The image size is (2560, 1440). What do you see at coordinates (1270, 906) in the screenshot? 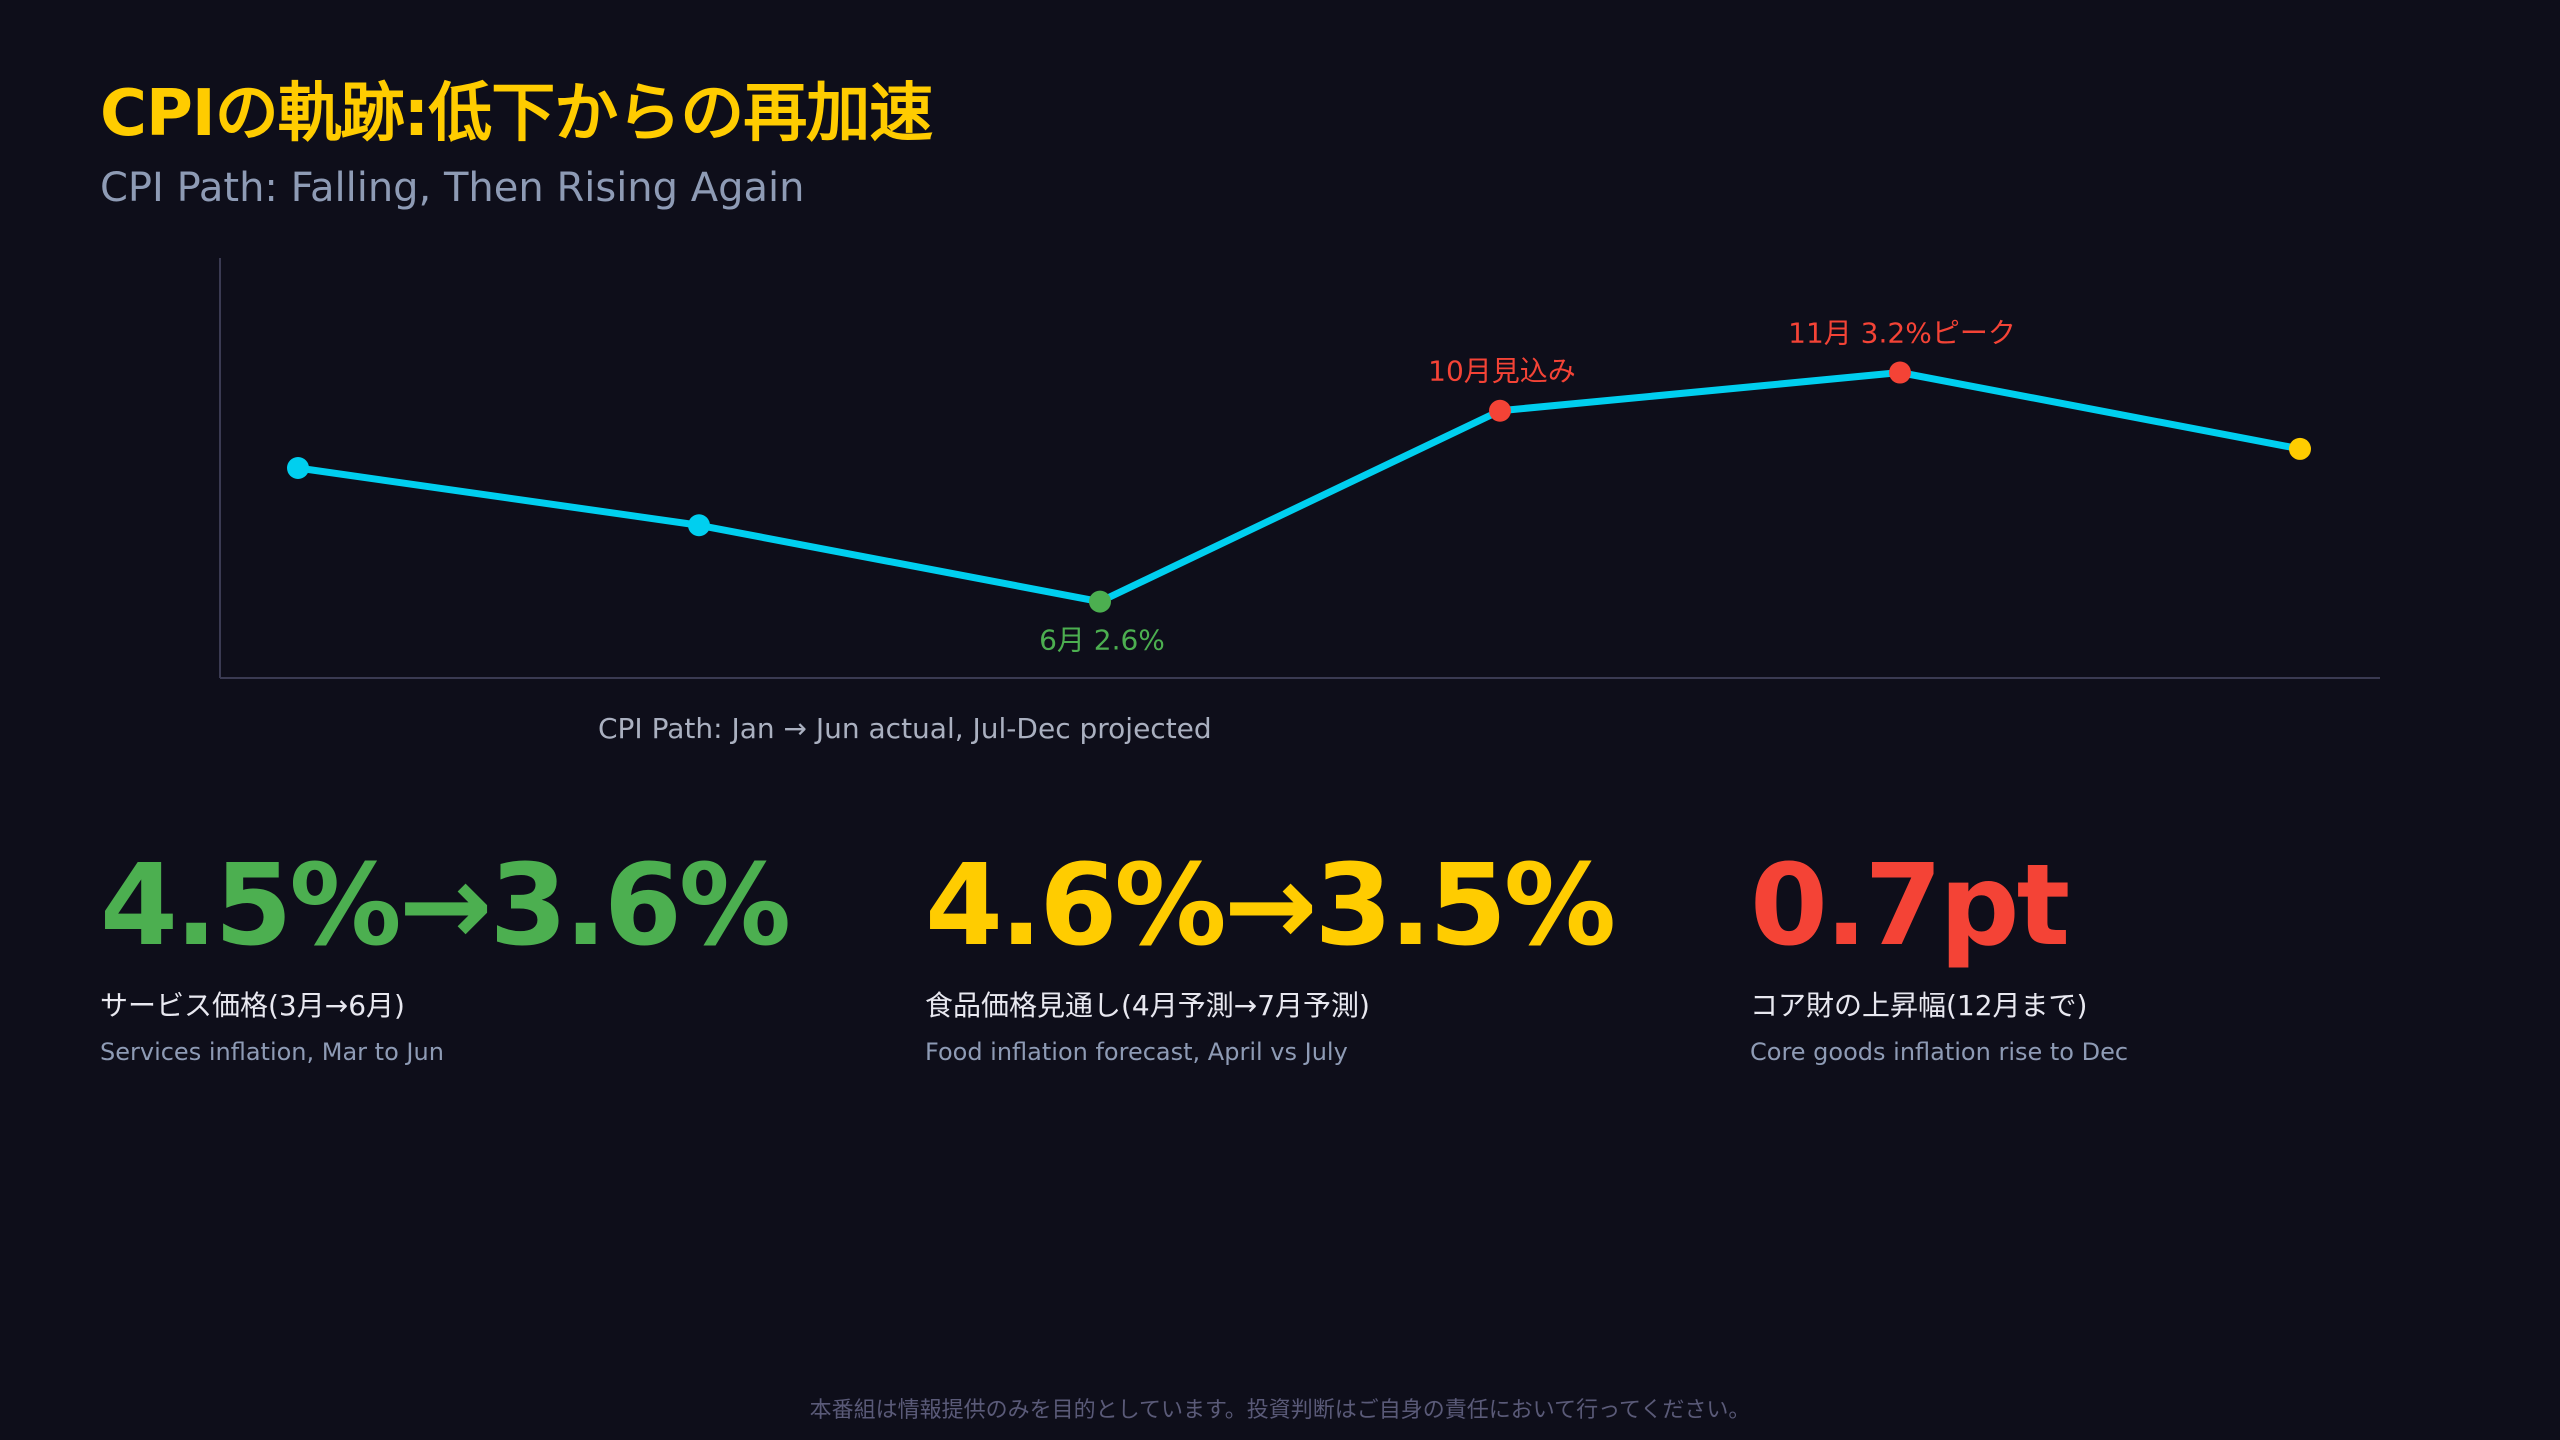
I see `stat-value: 4.6%→3.5%` at bounding box center [1270, 906].